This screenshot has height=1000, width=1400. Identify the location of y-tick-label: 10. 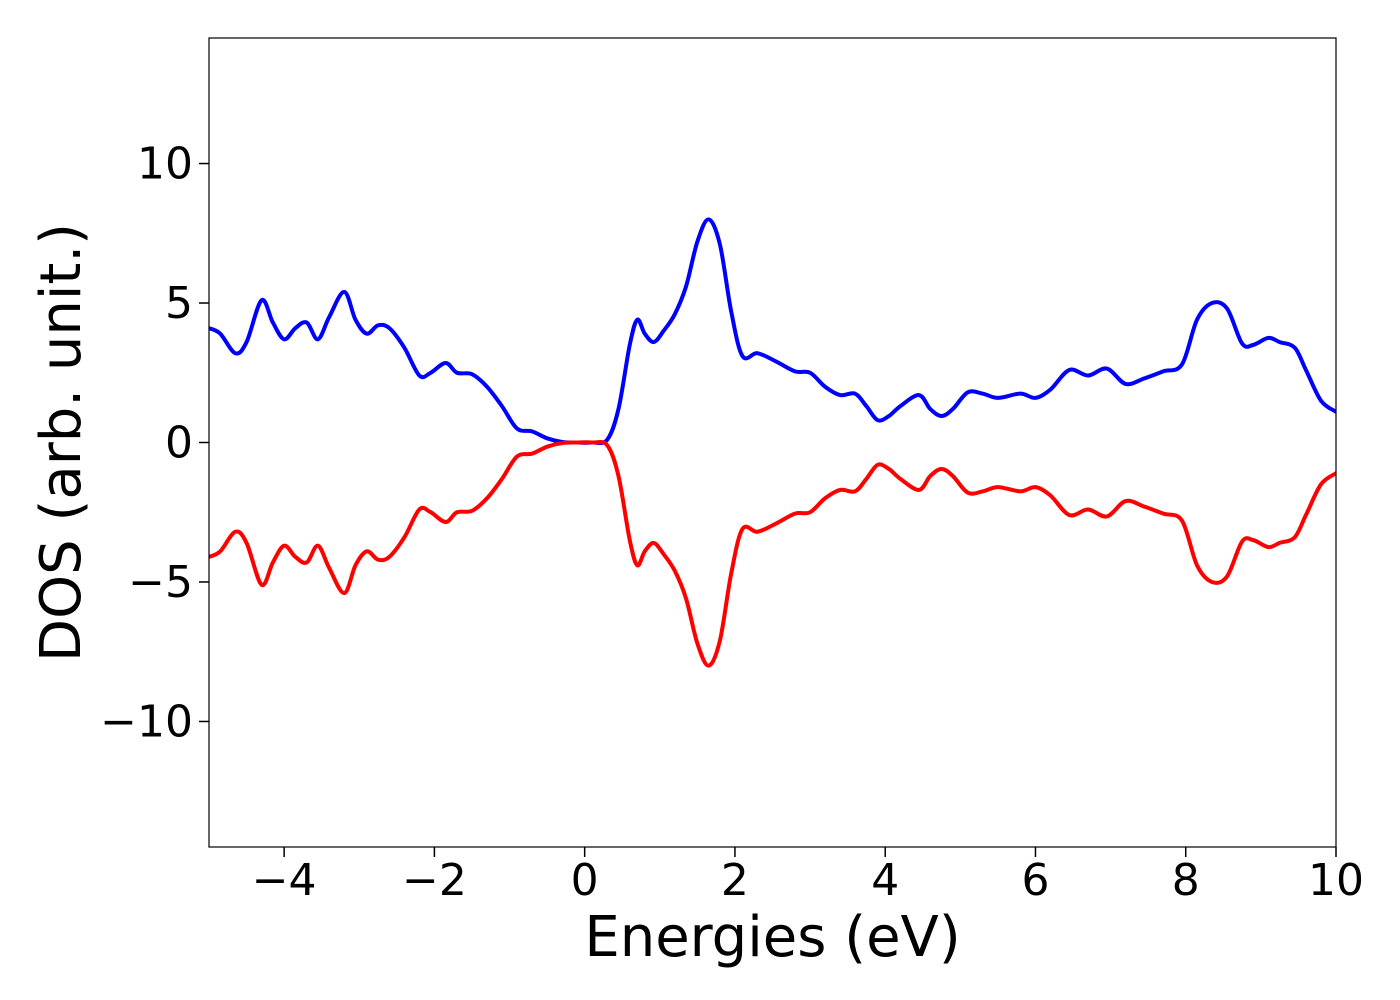
(165, 164).